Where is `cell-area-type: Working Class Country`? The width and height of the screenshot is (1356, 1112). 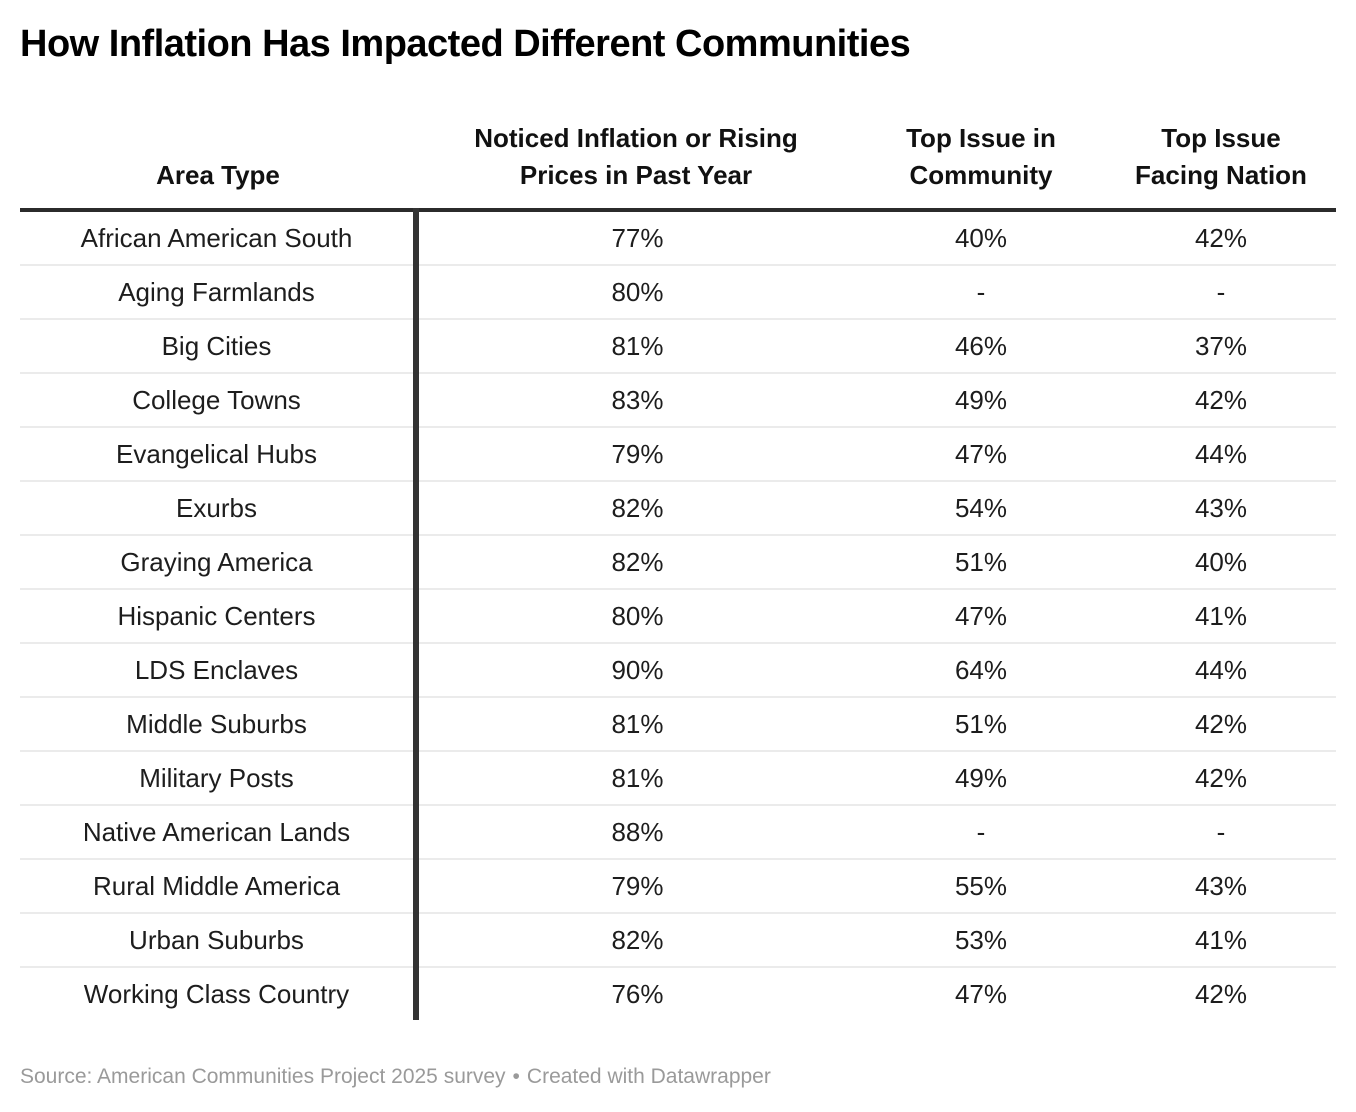
cell-area-type: Working Class Country is located at coordinates (219, 993).